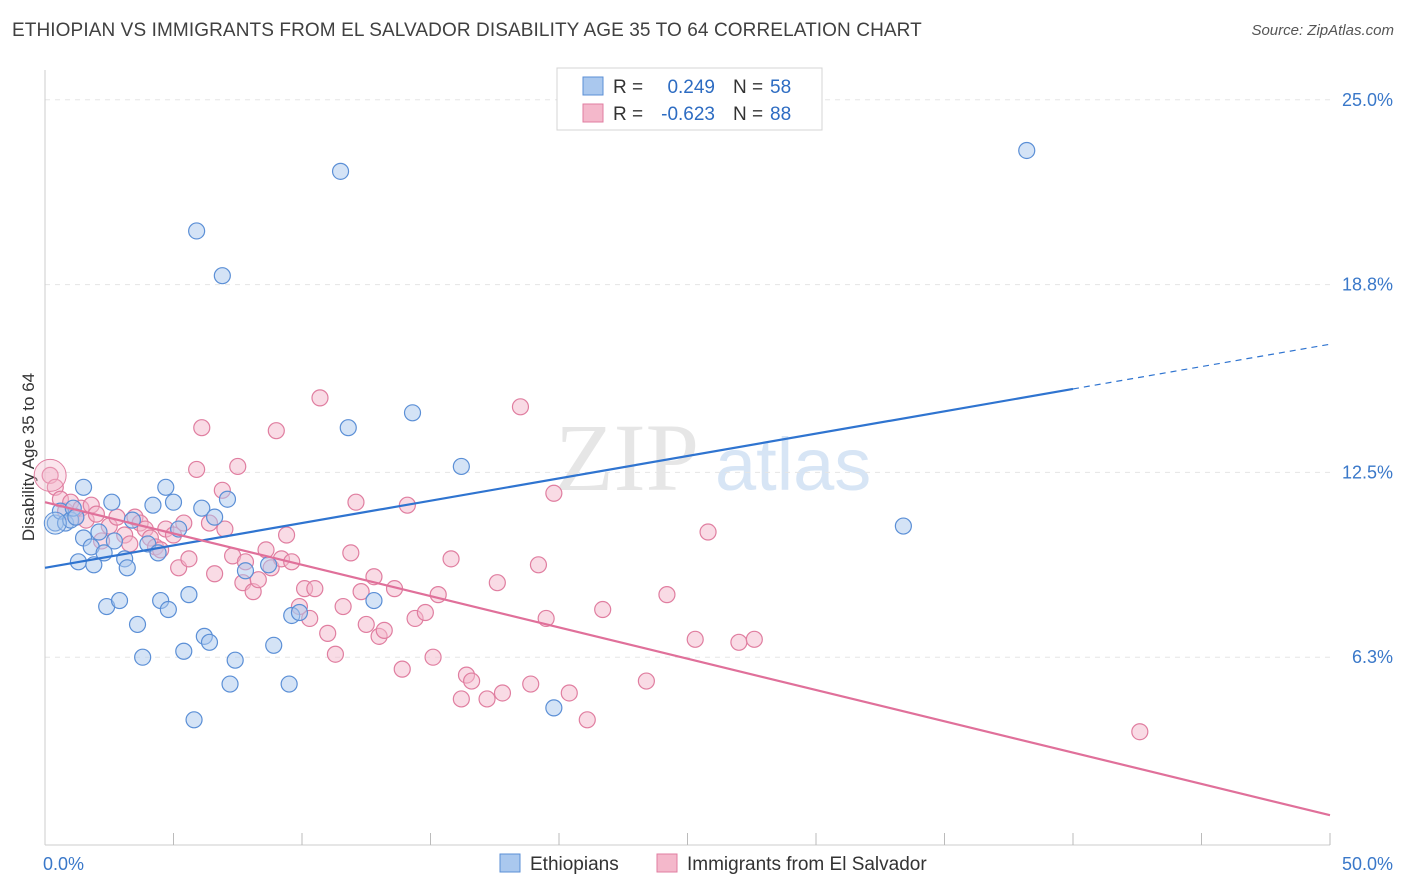 Image resolution: width=1406 pixels, height=892 pixels. What do you see at coordinates (1367, 100) in the screenshot?
I see `y-tick-label-3: 25.0%` at bounding box center [1367, 100].